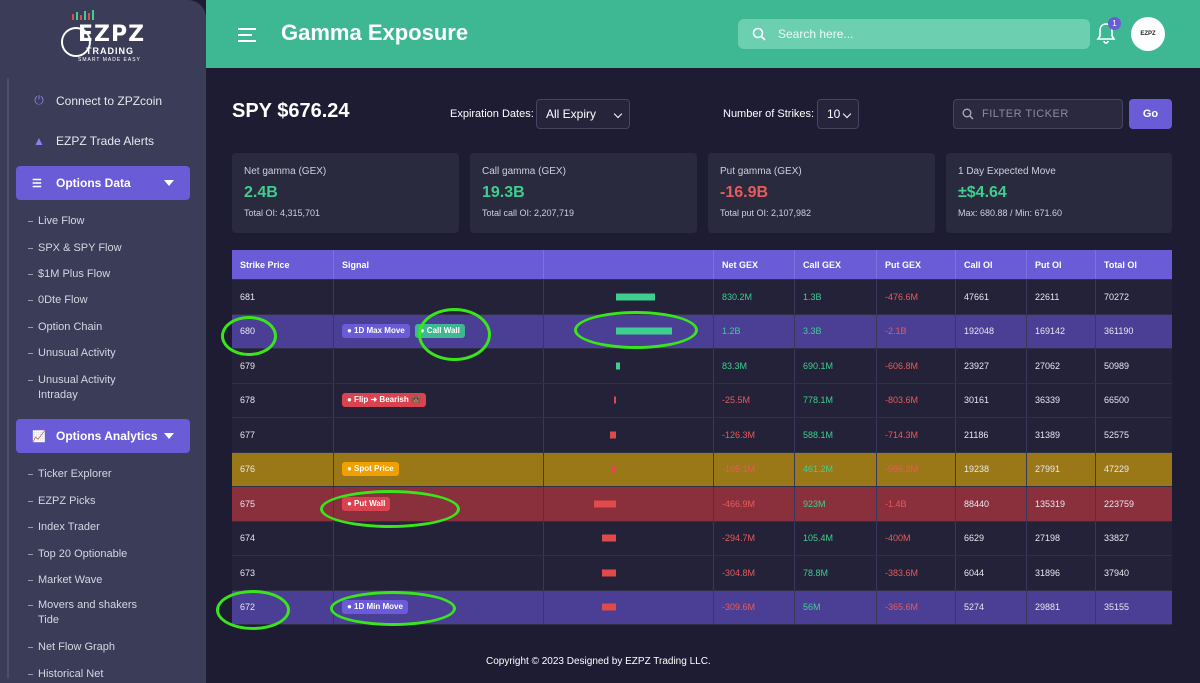 The image size is (1200, 683). What do you see at coordinates (928, 34) in the screenshot?
I see `search-input` at bounding box center [928, 34].